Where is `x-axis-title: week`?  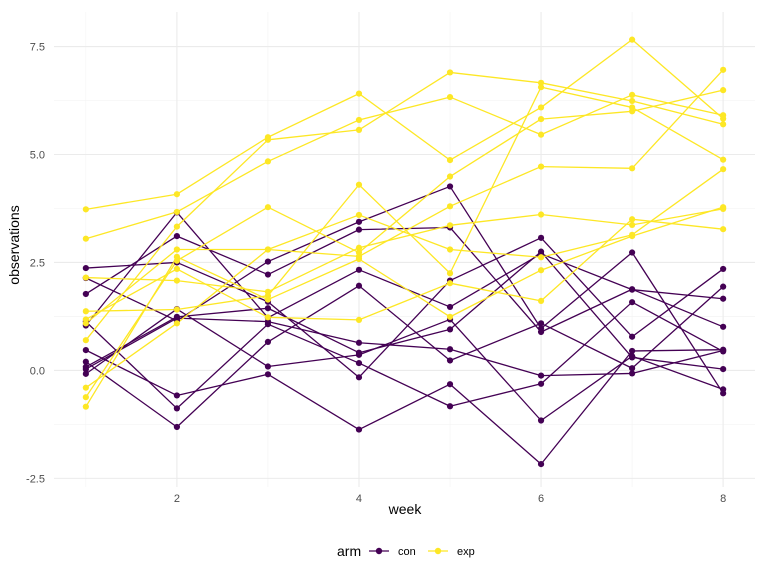 x-axis-title: week is located at coordinates (405, 509).